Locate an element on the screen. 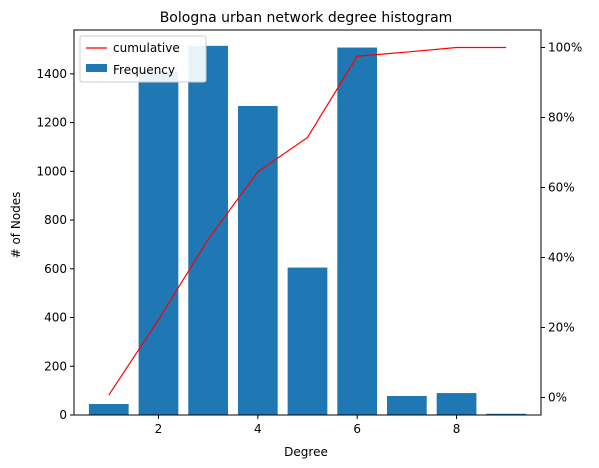 This screenshot has width=599, height=468. legend: cumulative Frequency is located at coordinates (143, 59).